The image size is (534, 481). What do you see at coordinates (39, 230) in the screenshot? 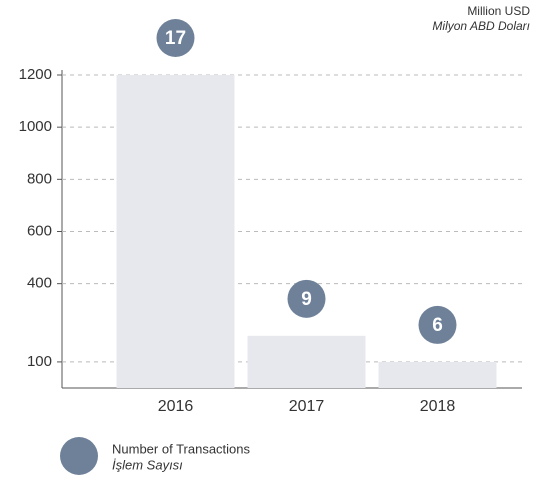
I see `y-tick-label: 600` at bounding box center [39, 230].